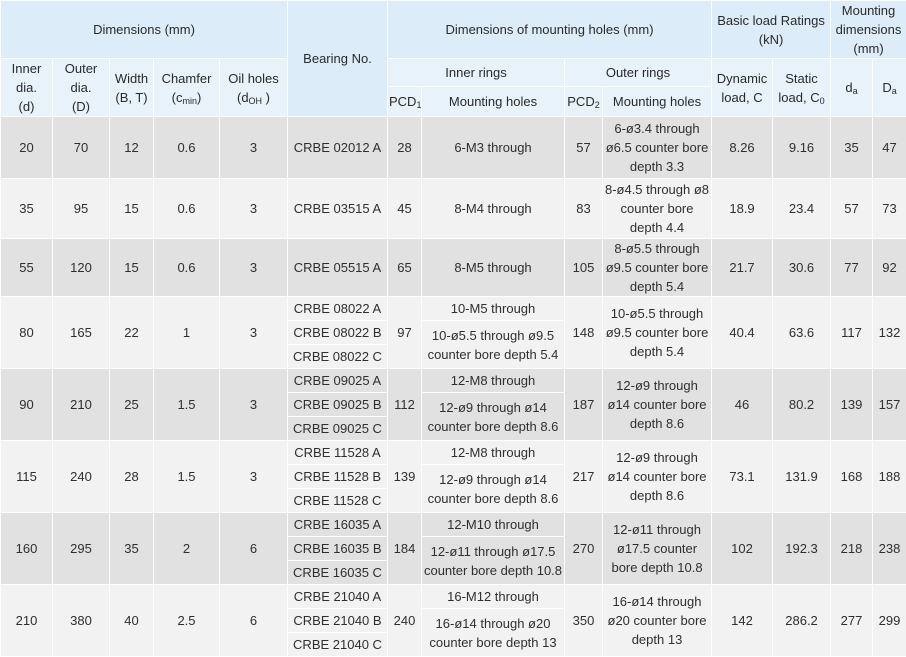  What do you see at coordinates (253, 78) in the screenshot?
I see `oil-holes-label: Oil holes` at bounding box center [253, 78].